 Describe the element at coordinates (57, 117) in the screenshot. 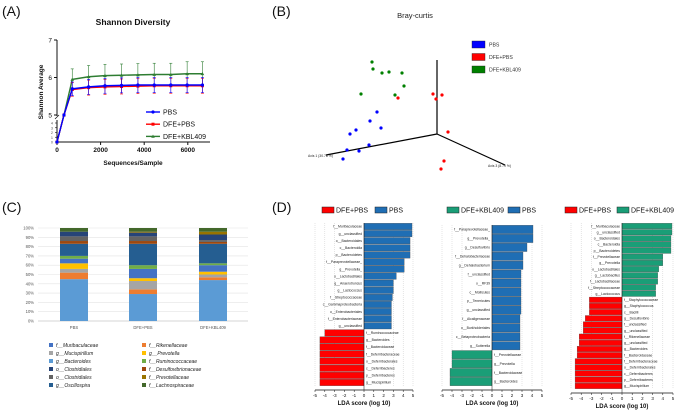

I see `axis-break-mark` at that location.